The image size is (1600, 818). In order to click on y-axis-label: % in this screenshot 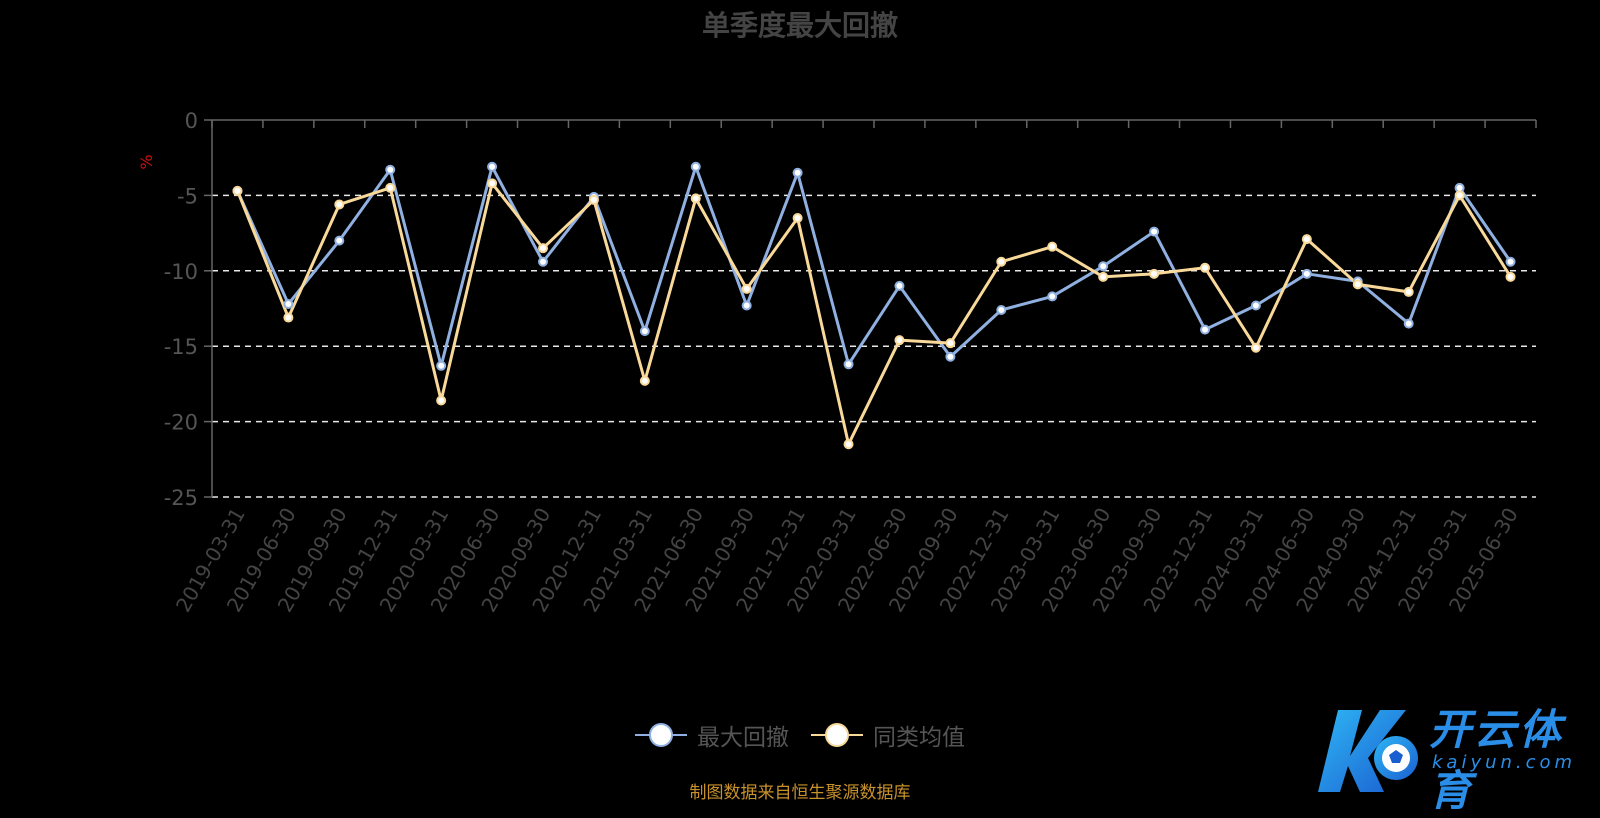, I will do `click(146, 161)`.